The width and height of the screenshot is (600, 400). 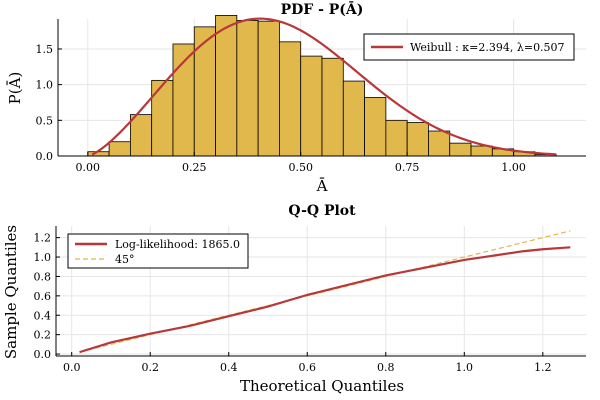 I want to click on pdf-x-axis-label: Ā, so click(x=322, y=186).